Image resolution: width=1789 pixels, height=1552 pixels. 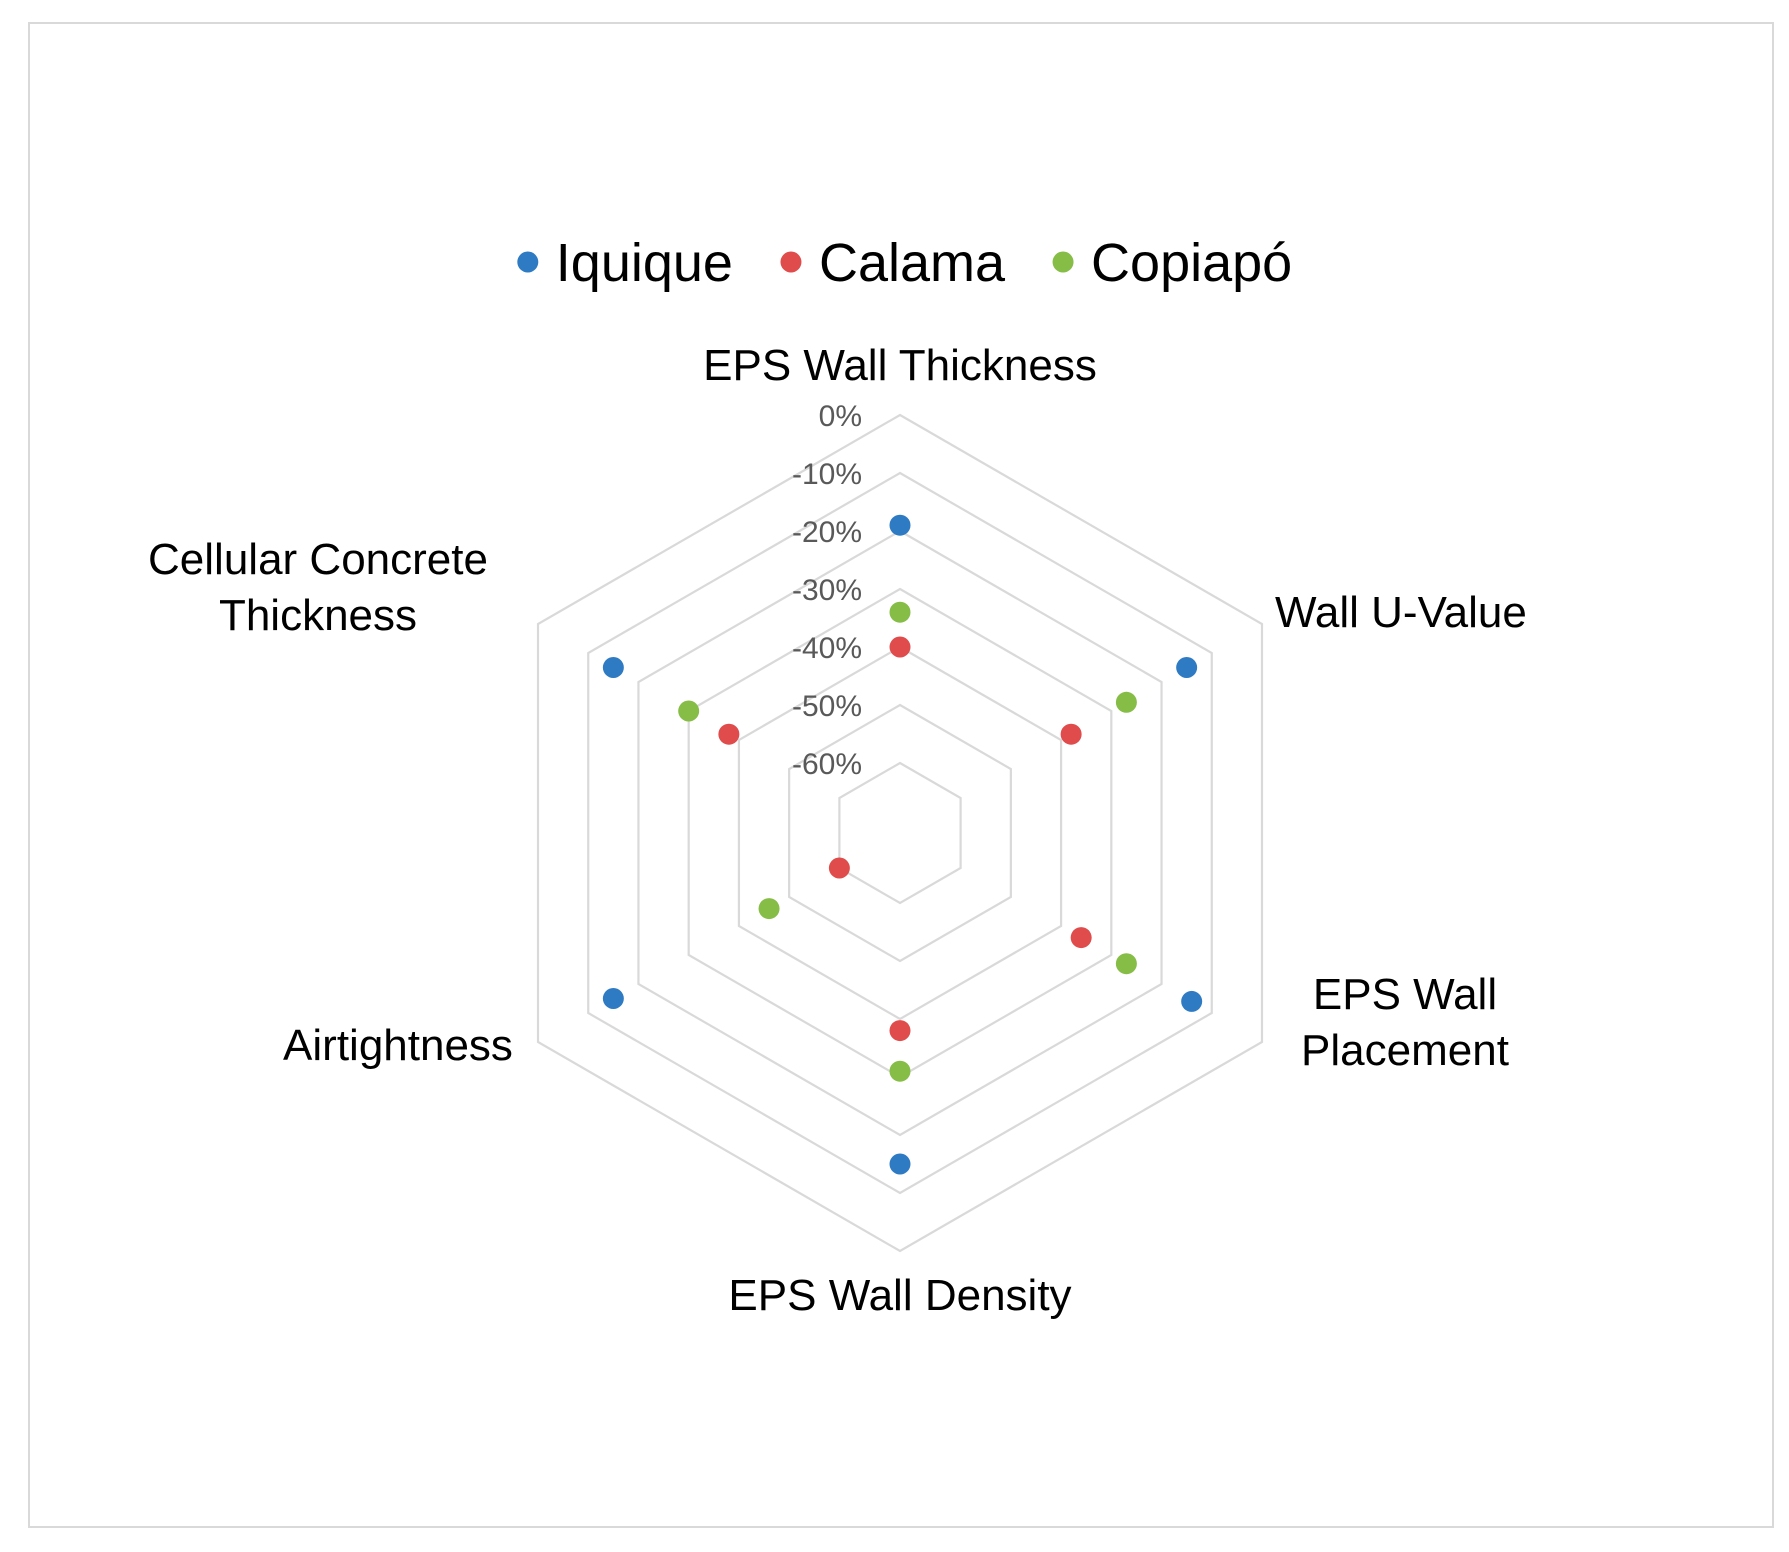 I want to click on tick-label: -10%, so click(x=827, y=474).